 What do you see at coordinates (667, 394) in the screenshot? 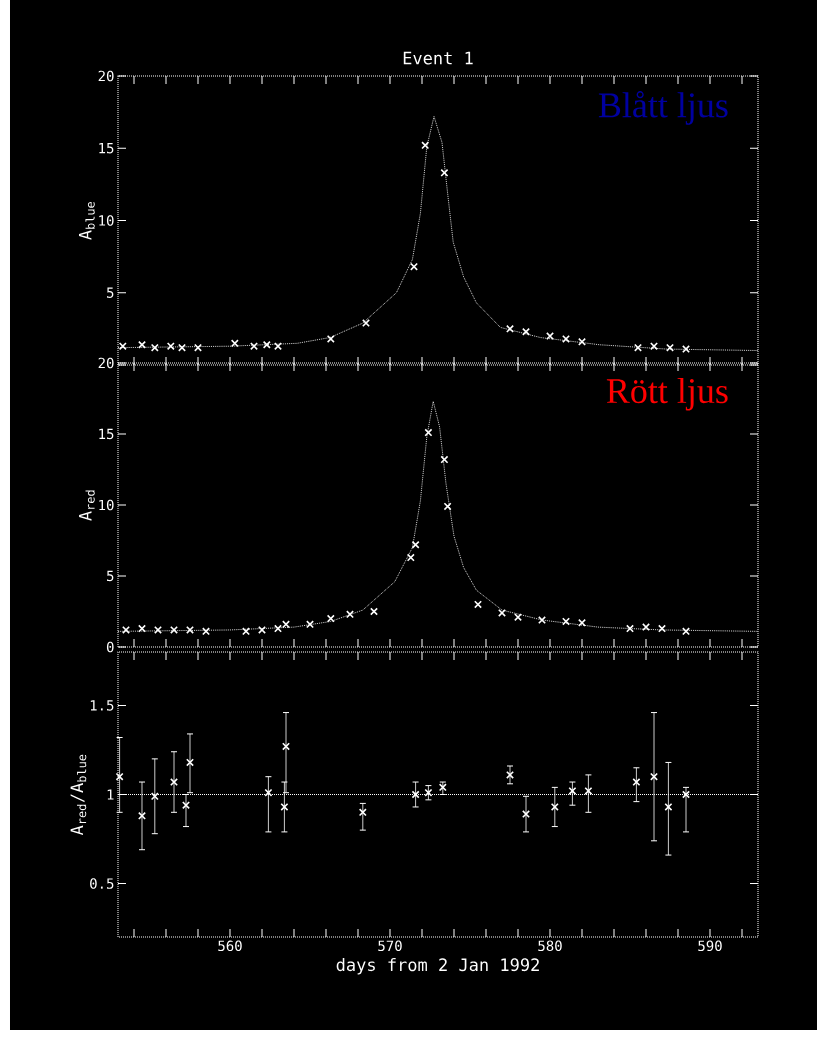
I see `annotation: Rött ljus` at bounding box center [667, 394].